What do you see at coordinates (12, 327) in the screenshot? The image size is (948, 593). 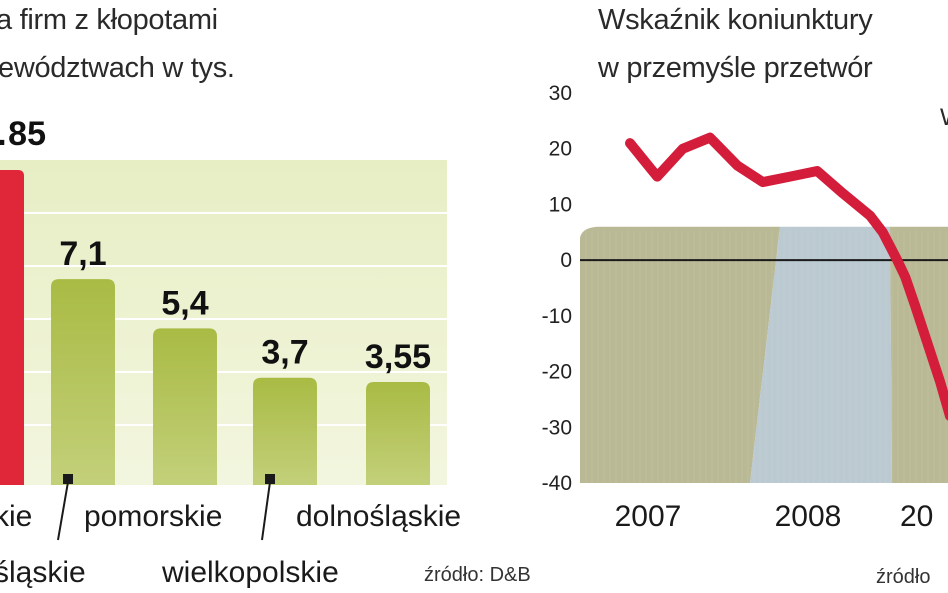 I see `bar-highlight` at bounding box center [12, 327].